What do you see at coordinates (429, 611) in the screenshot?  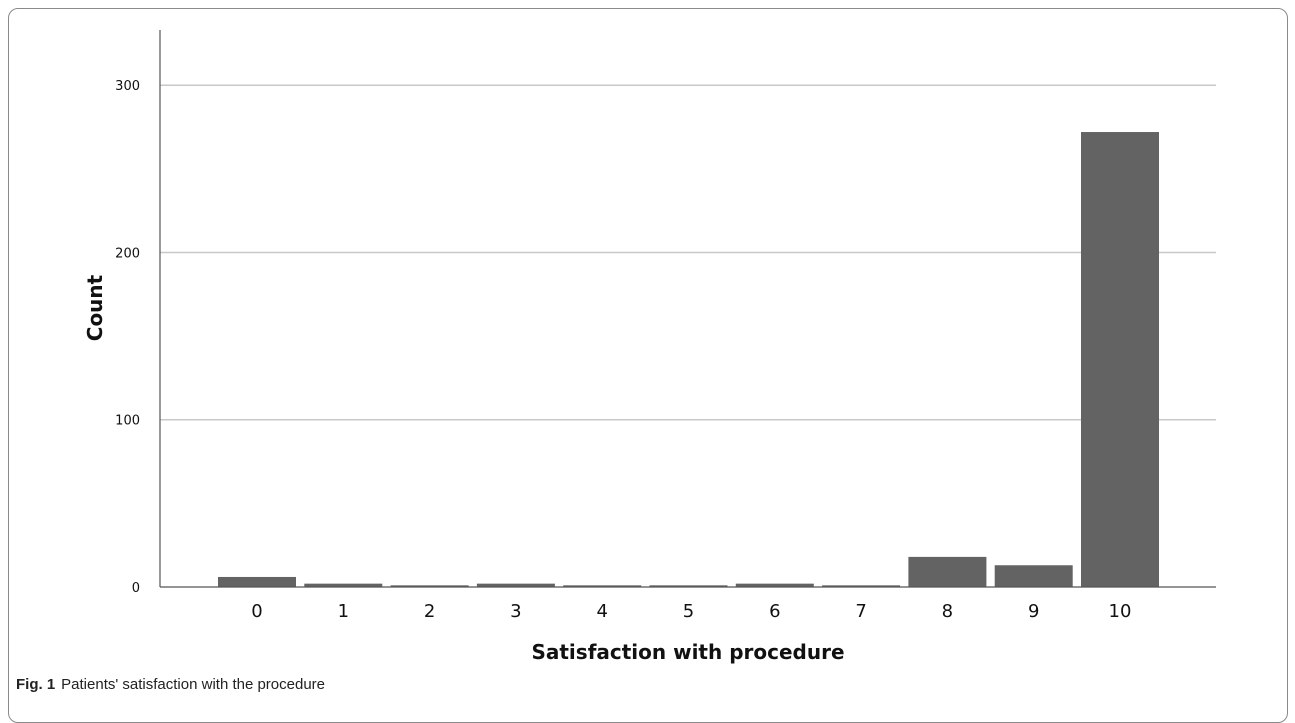 I see `x-tick-label: 2` at bounding box center [429, 611].